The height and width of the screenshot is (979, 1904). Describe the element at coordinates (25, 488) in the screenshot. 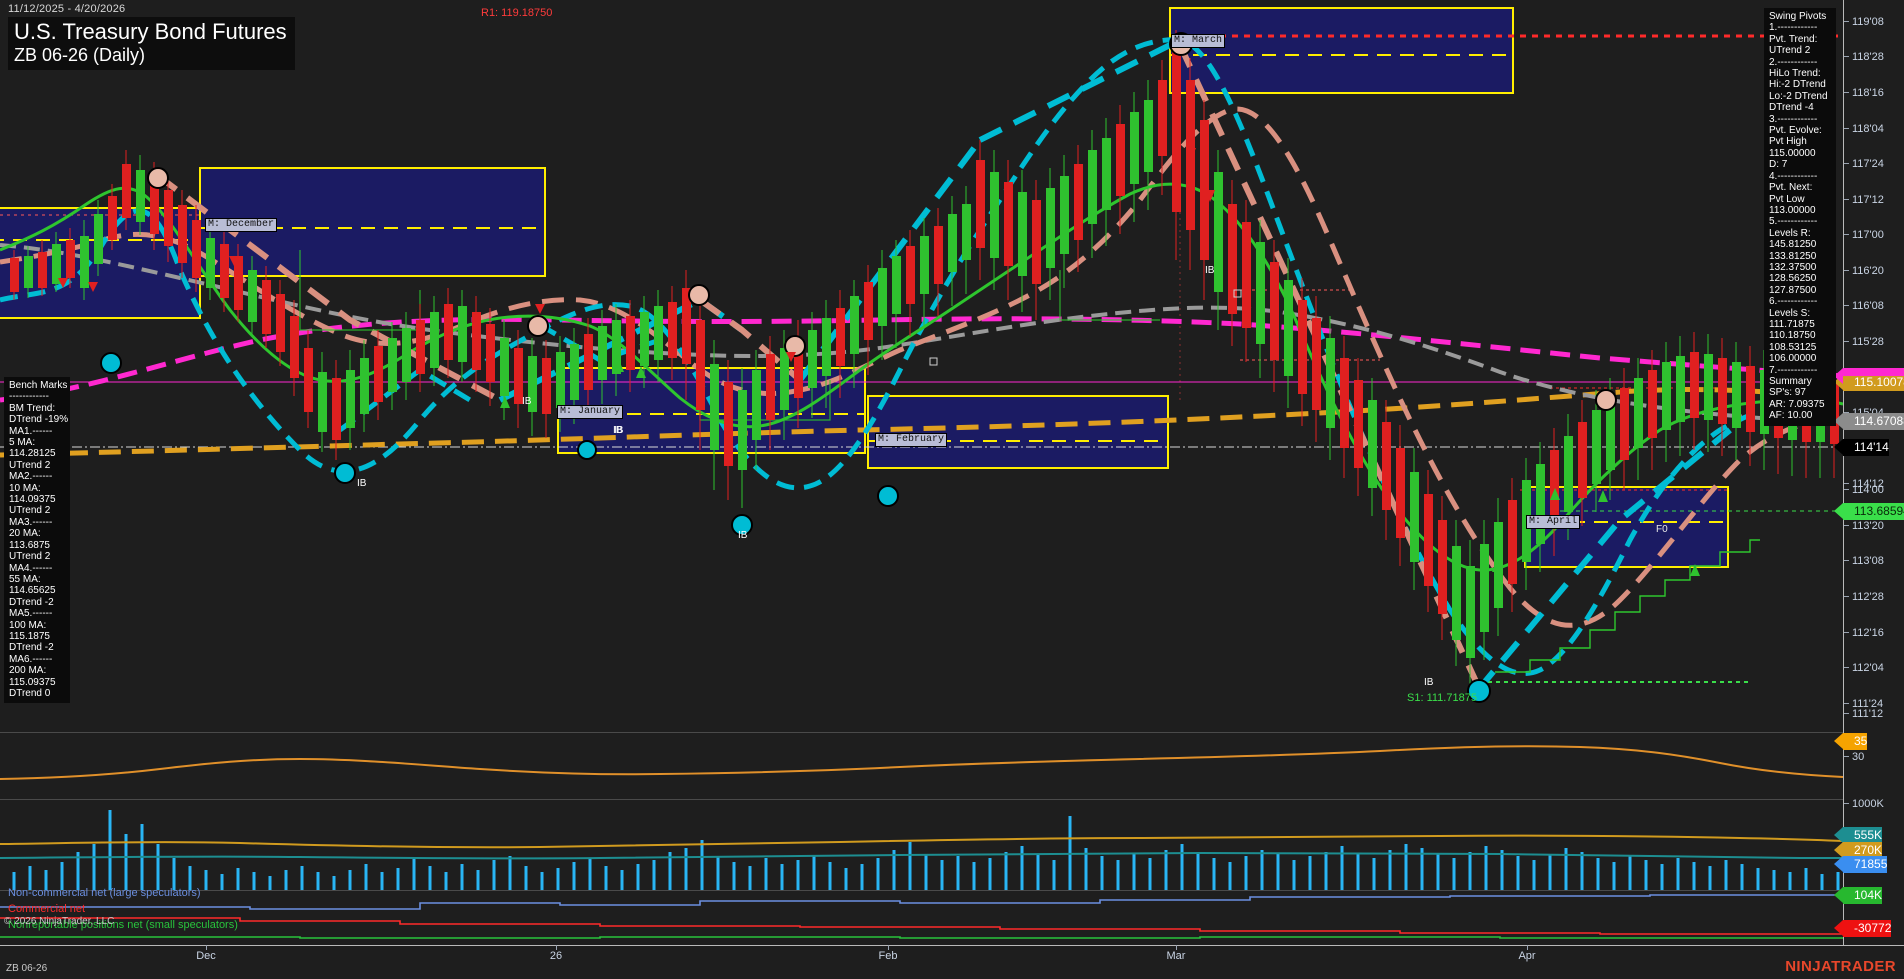

I see `benchmark-row: 10 MA:` at that location.